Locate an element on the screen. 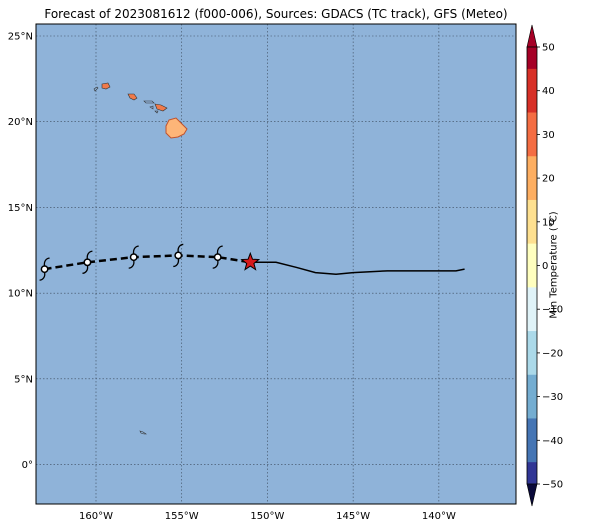 The image size is (591, 528). lon-tick-label: 155°W is located at coordinates (182, 516).